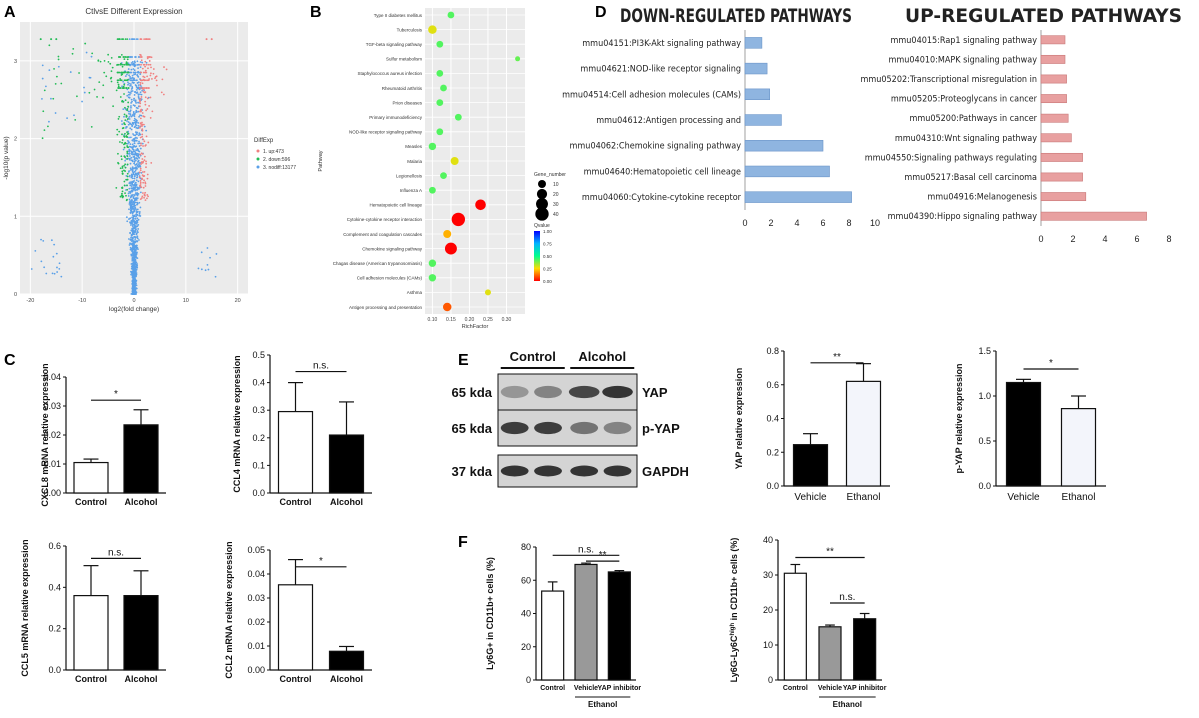 The image size is (1199, 718). What do you see at coordinates (346, 502) in the screenshot?
I see `category-label: Alcohol` at bounding box center [346, 502].